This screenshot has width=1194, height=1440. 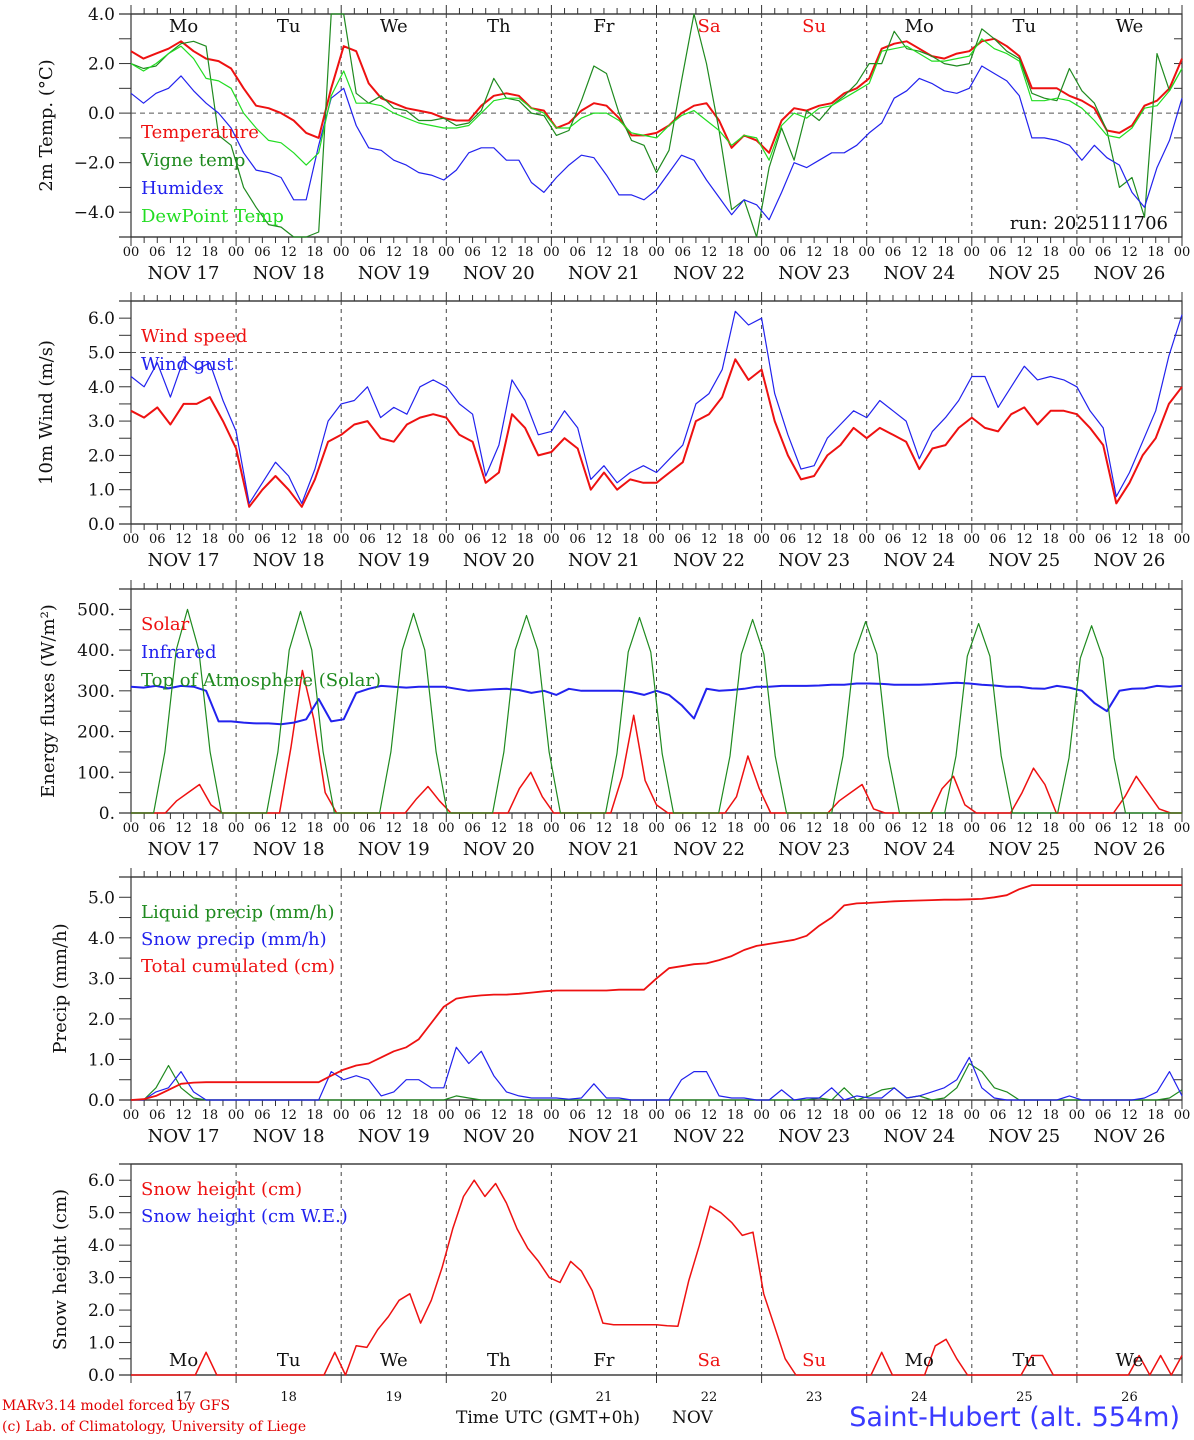 I want to click on weekday-label: We, so click(x=394, y=1360).